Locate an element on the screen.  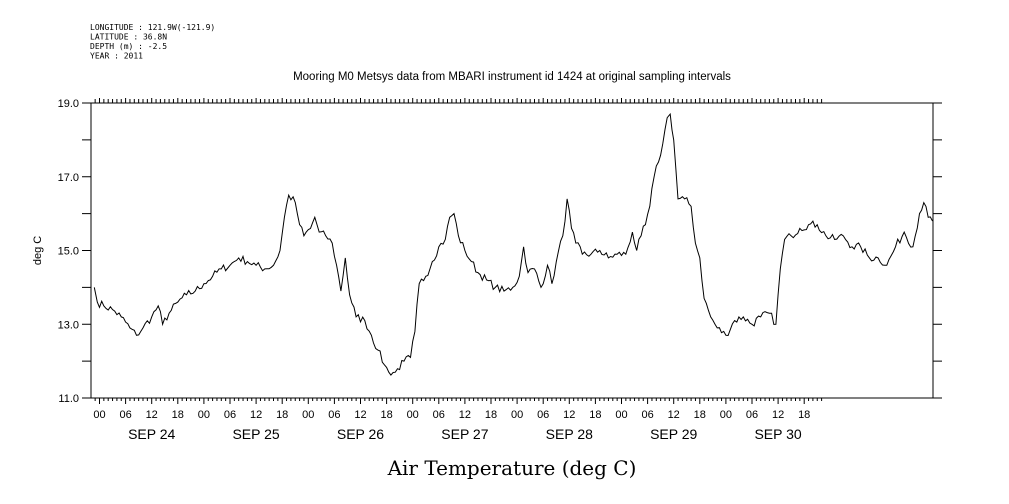
y-tick-label: 15.0 is located at coordinates (68, 252).